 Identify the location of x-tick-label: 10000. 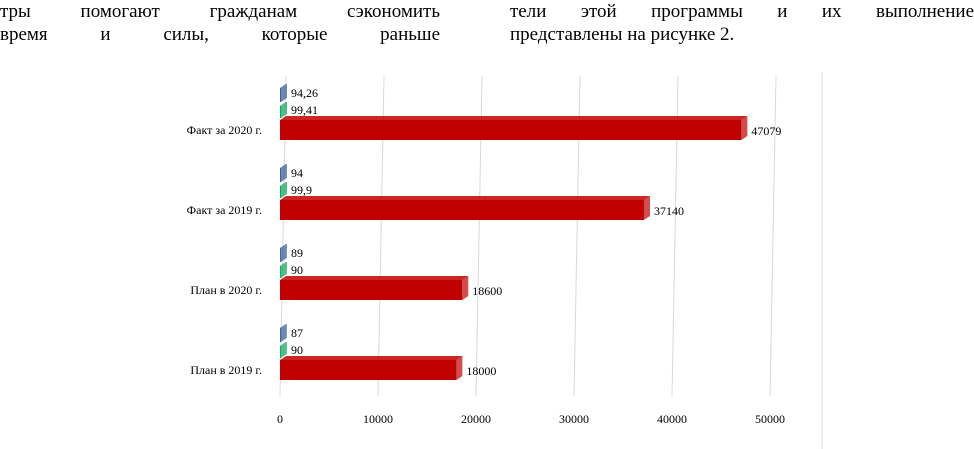
(378, 419).